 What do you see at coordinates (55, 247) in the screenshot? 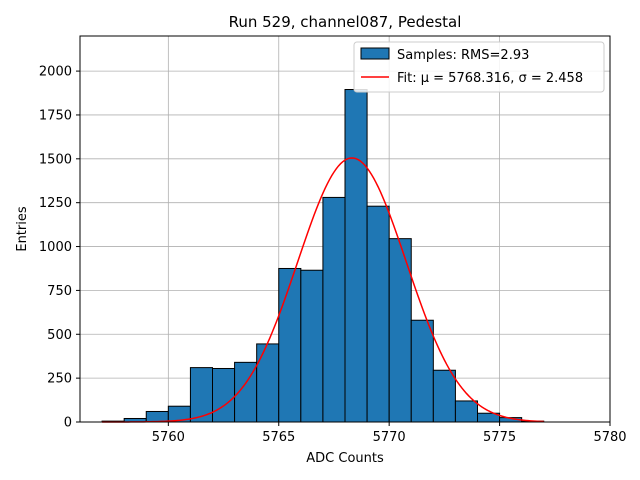
I see `y-tick-label: 1000` at bounding box center [55, 247].